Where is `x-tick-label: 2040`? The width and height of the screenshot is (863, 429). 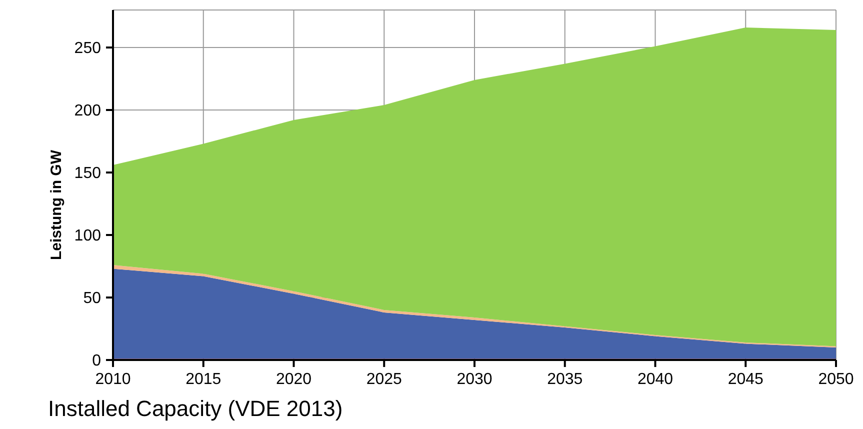
x-tick-label: 2040 is located at coordinates (655, 379).